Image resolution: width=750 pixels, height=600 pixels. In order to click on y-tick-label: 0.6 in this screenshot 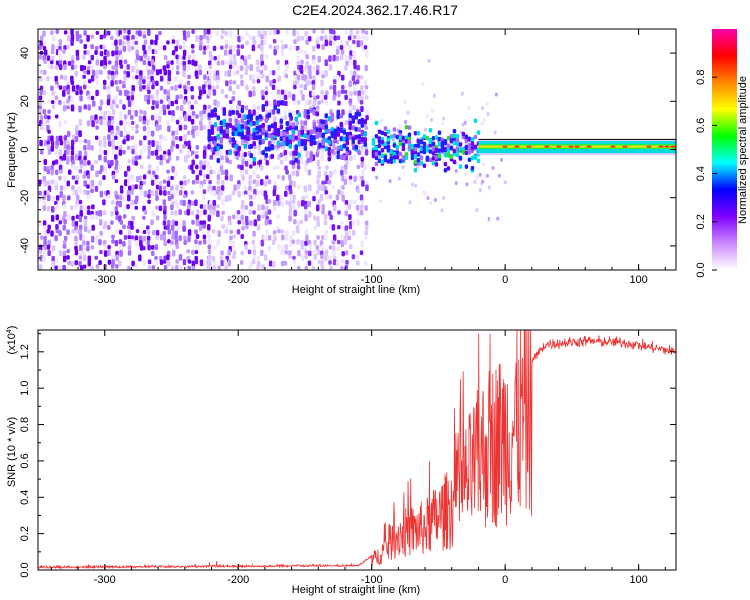, I will do `click(25, 460)`.